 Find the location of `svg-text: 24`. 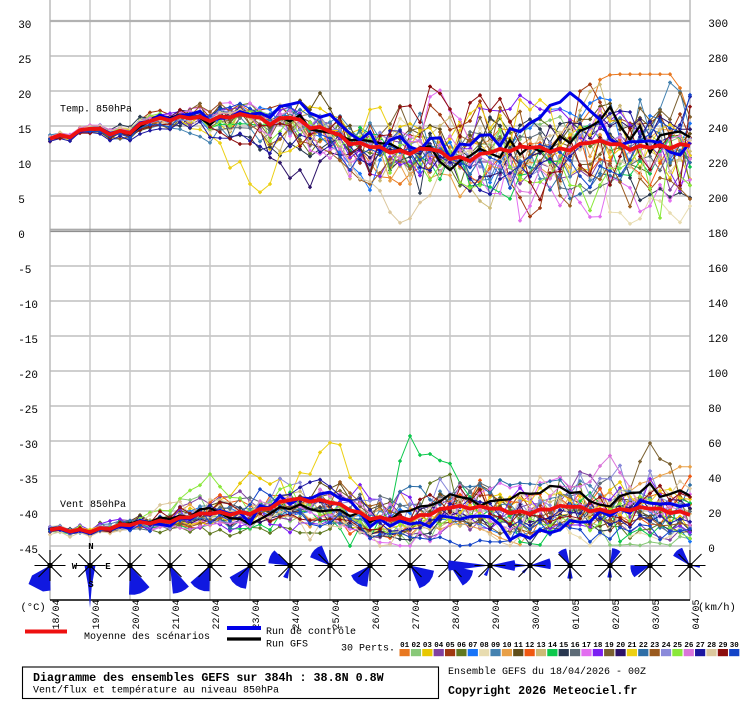

svg-text: 24 is located at coordinates (667, 646).